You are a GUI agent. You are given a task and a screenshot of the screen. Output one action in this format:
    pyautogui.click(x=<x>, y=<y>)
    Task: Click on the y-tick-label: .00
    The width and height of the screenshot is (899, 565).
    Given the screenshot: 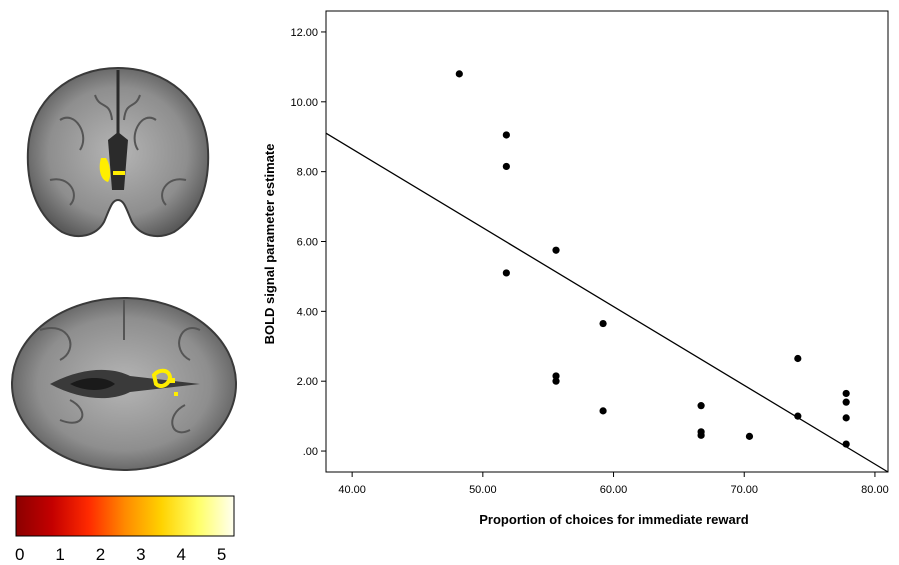 What is the action you would take?
    pyautogui.click(x=310, y=452)
    